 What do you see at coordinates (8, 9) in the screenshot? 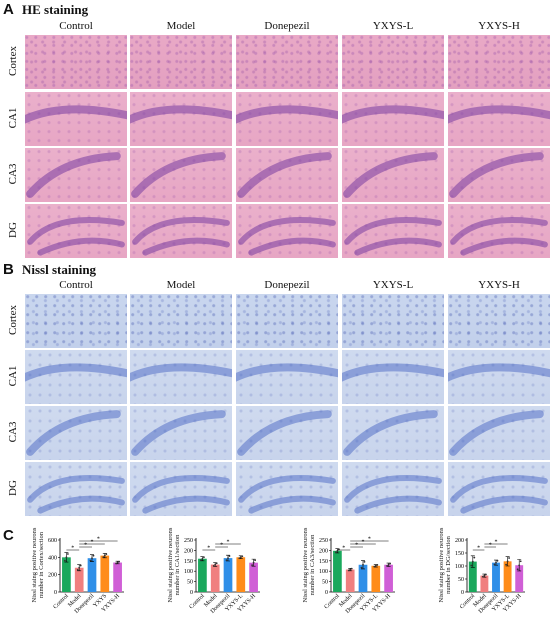
I see `panel-letter-a: A` at bounding box center [8, 9].